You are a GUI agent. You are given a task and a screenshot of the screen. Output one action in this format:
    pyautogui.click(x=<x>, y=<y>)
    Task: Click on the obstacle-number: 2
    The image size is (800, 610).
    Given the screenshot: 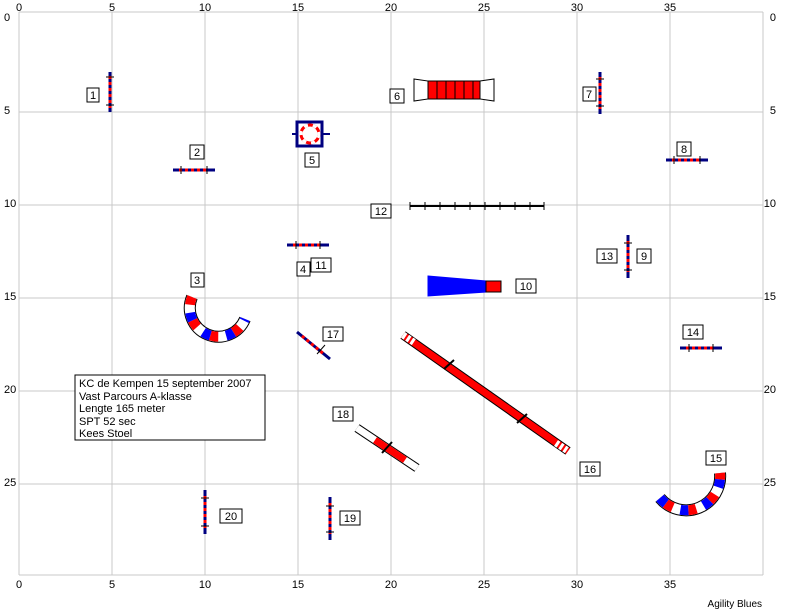 What is the action you would take?
    pyautogui.click(x=197, y=153)
    